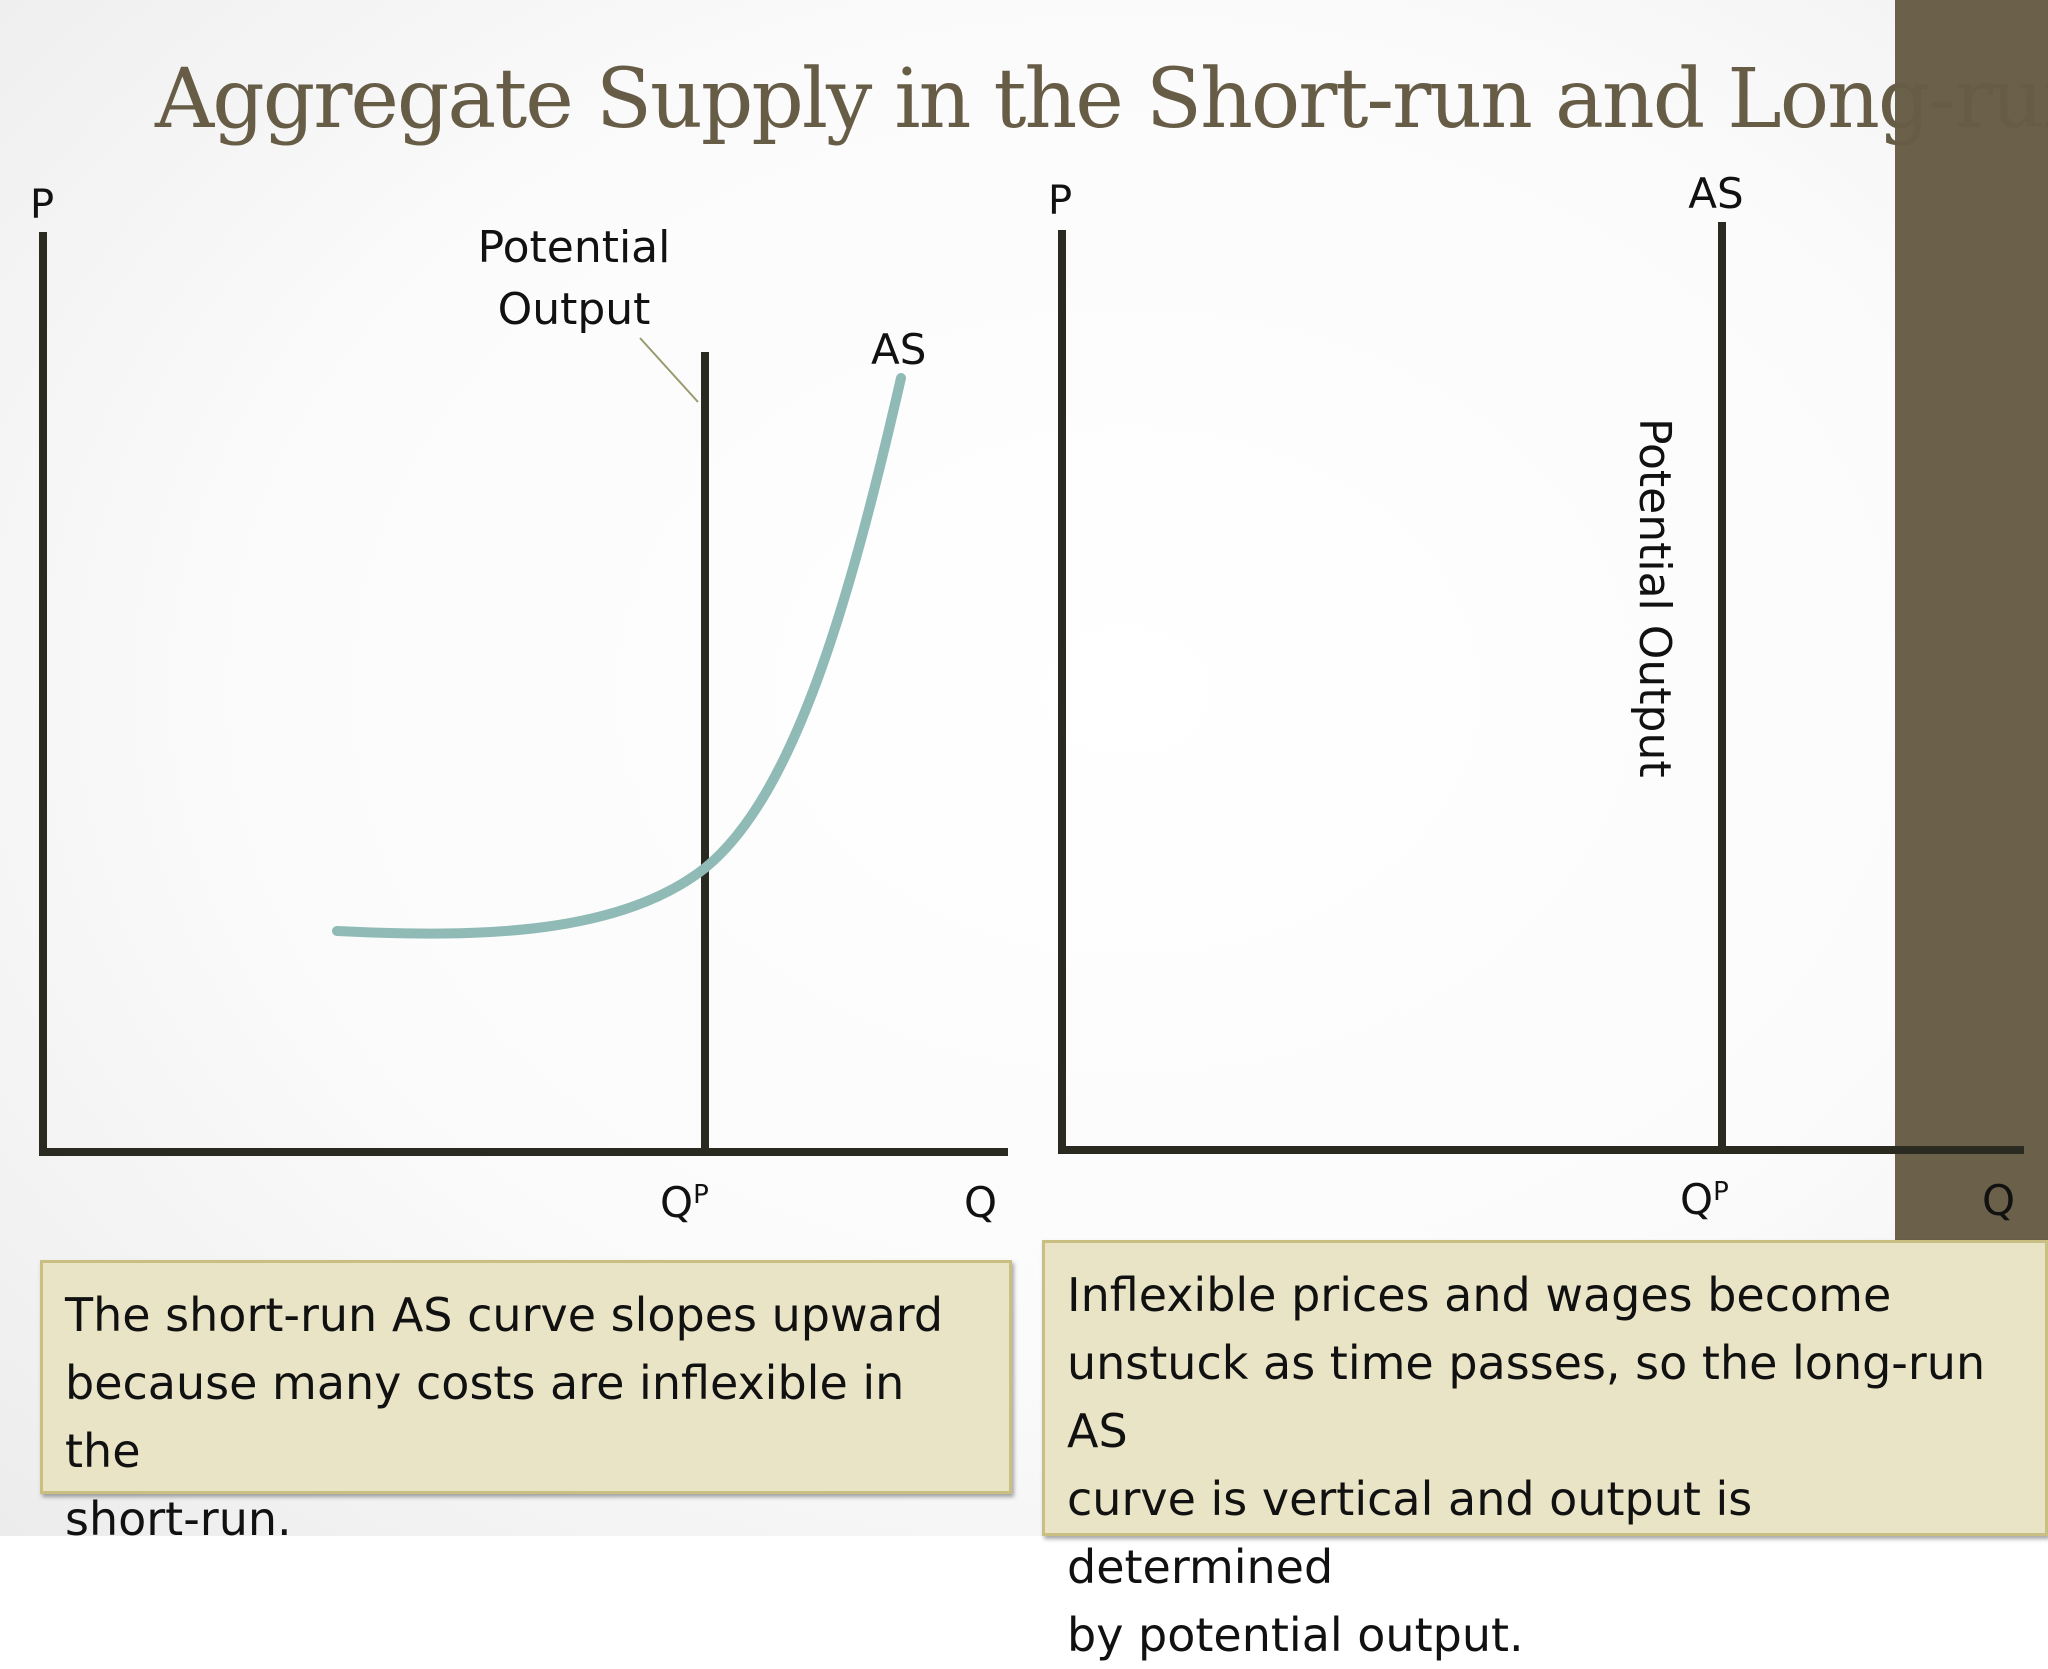 This screenshot has height=1669, width=2048. I want to click on left-x-axis-label: Q, so click(980, 1202).